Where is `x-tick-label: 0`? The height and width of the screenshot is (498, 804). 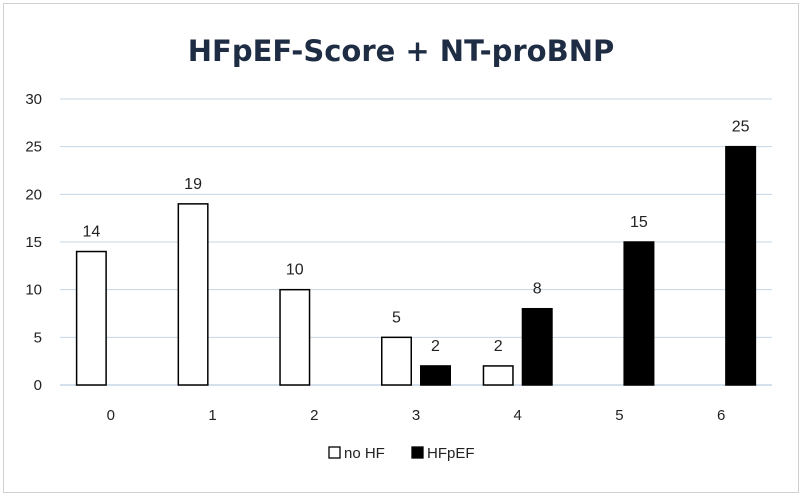 x-tick-label: 0 is located at coordinates (111, 415).